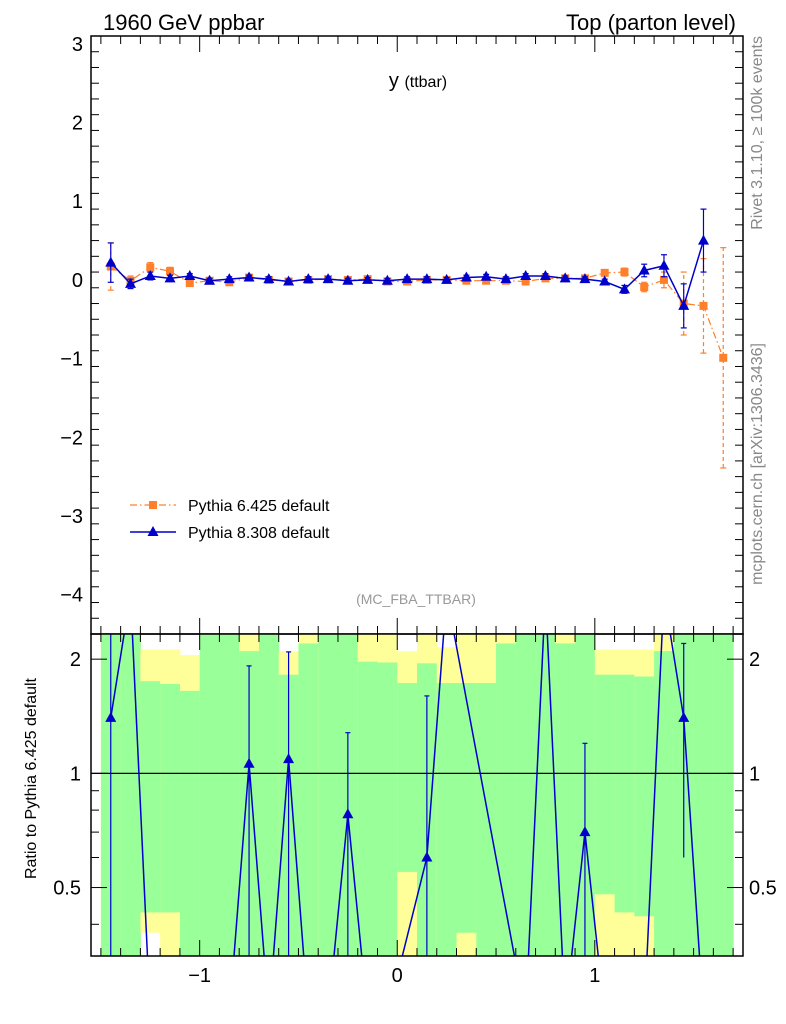 The width and height of the screenshot is (786, 1024). Describe the element at coordinates (71, 438) in the screenshot. I see `main-ytick-label: −2` at that location.